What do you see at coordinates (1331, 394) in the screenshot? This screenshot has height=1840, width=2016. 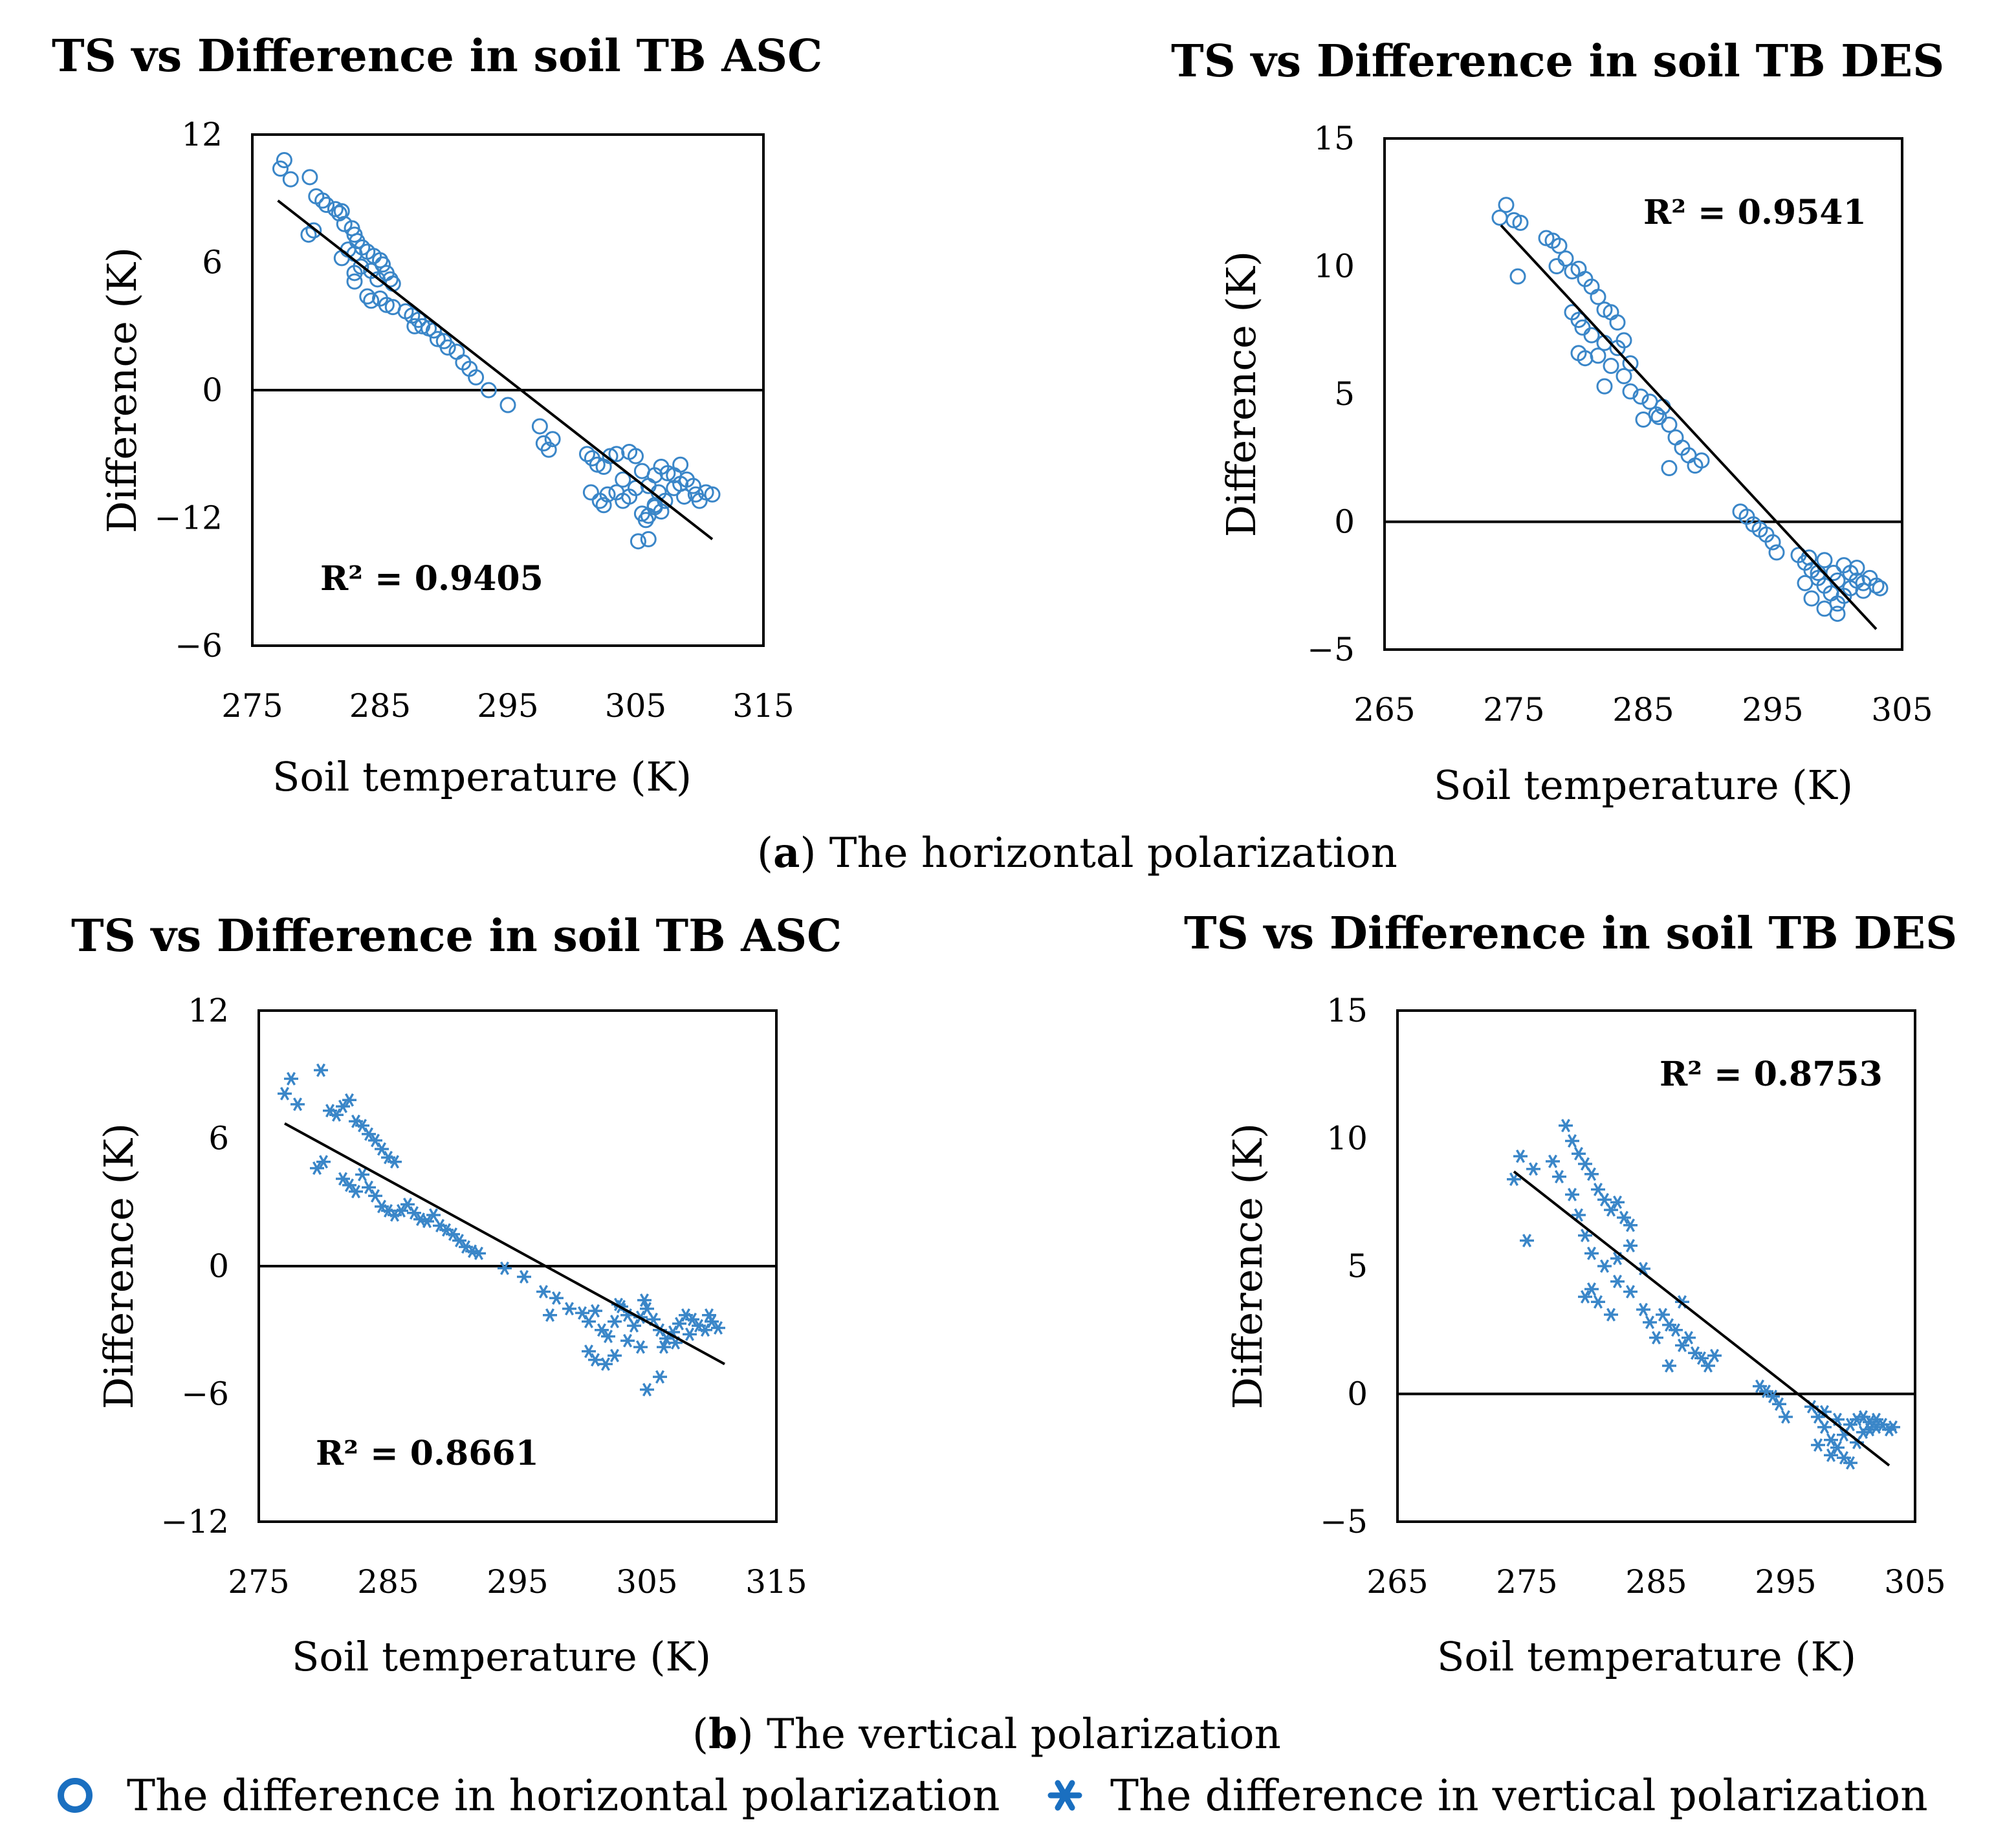 I see `y-tick-labels: 15 10 5 0 −5` at bounding box center [1331, 394].